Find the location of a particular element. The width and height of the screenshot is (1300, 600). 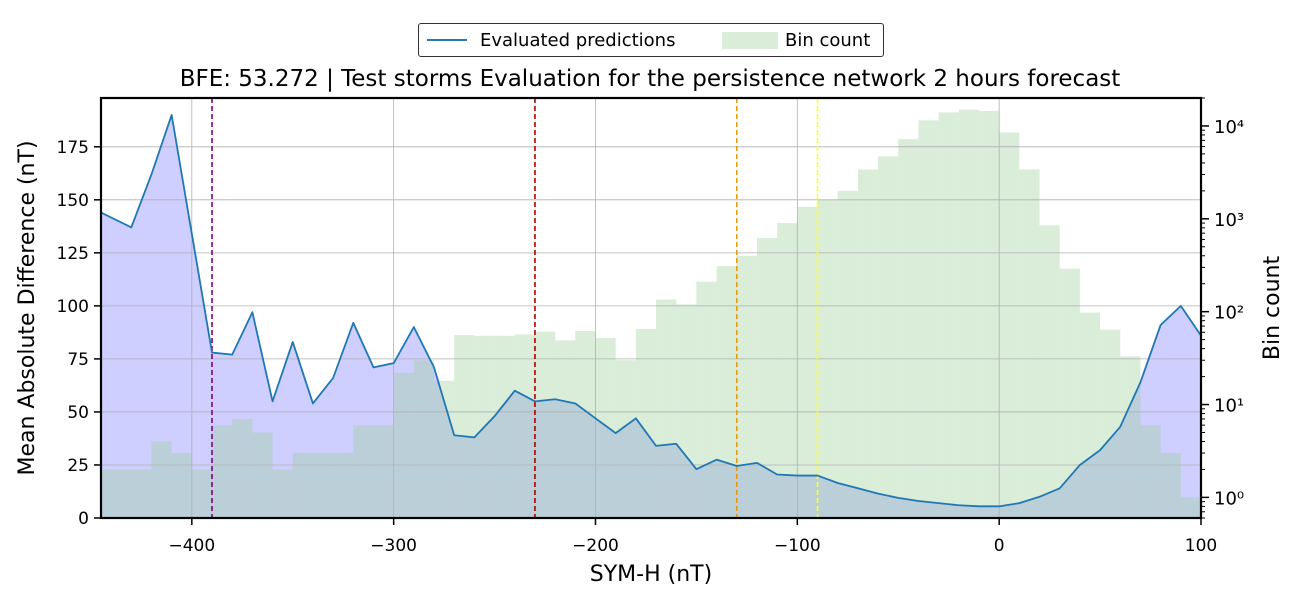

y-tick-label: 0 is located at coordinates (83, 519).